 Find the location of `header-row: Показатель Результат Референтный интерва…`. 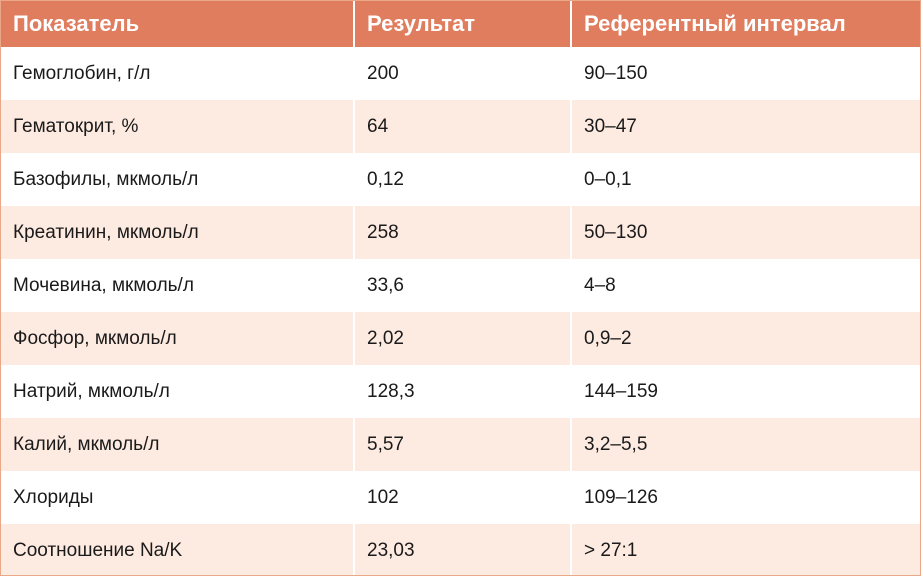

header-row: Показатель Результат Референтный интерва… is located at coordinates (460, 24).